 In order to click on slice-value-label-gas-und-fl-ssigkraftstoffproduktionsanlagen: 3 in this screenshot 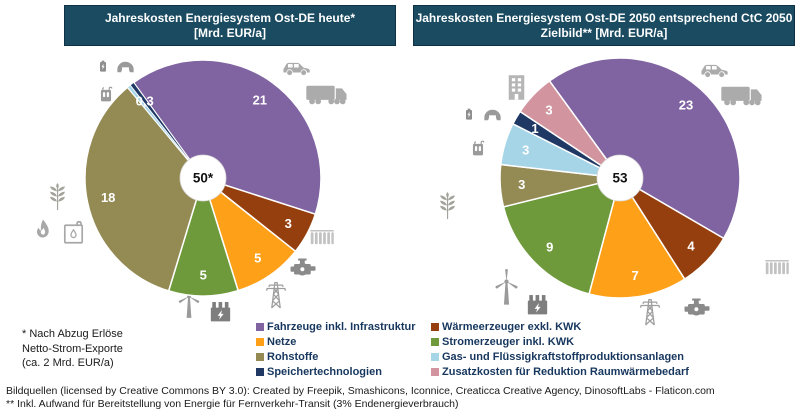, I will do `click(525, 149)`.